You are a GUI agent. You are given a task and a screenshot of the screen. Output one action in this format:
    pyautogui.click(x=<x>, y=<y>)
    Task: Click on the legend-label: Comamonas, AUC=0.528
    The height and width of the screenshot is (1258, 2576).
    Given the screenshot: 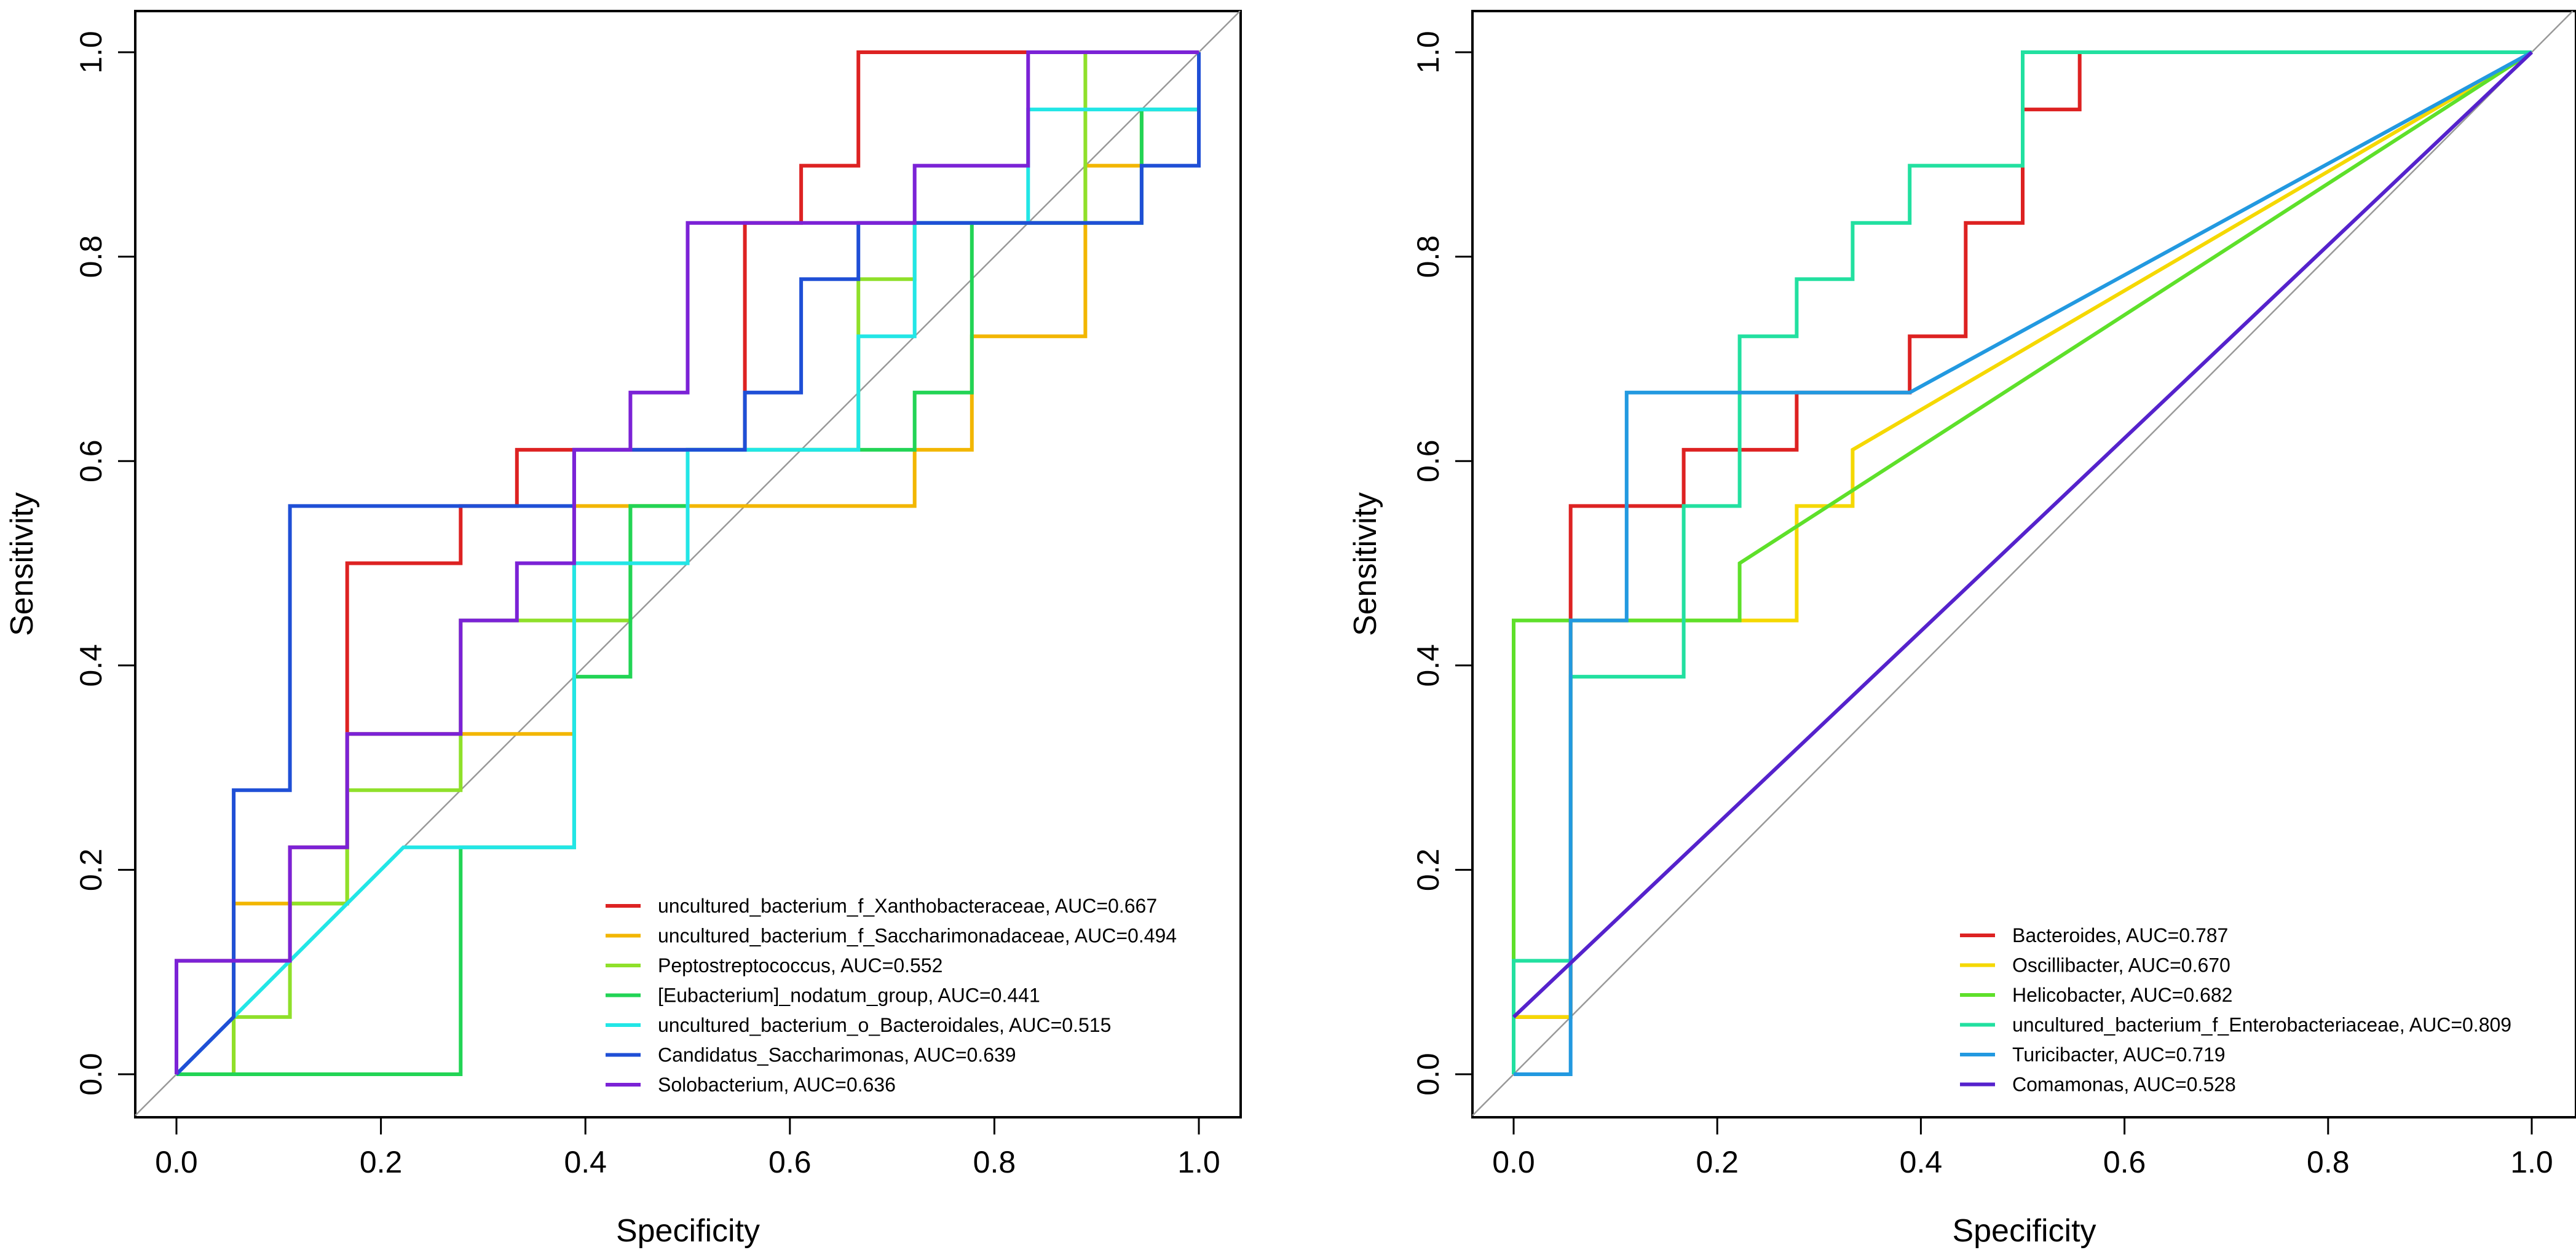 What is the action you would take?
    pyautogui.click(x=2124, y=1085)
    